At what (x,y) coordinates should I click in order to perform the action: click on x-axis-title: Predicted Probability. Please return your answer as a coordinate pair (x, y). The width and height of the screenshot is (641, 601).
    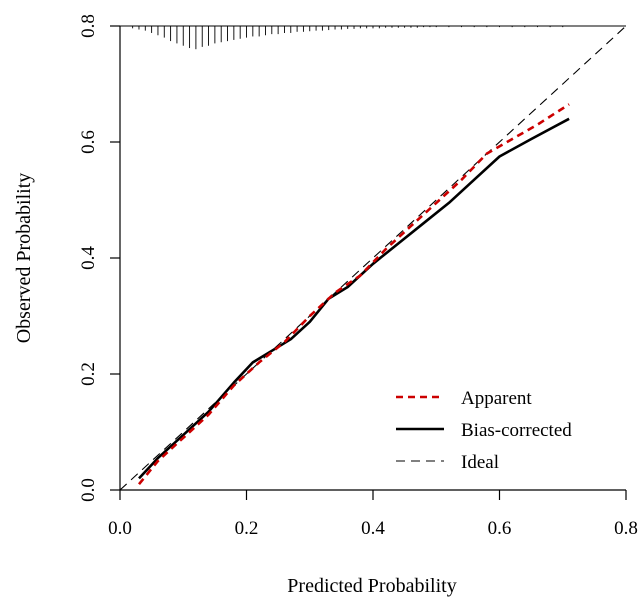
    Looking at the image, I should click on (371, 586).